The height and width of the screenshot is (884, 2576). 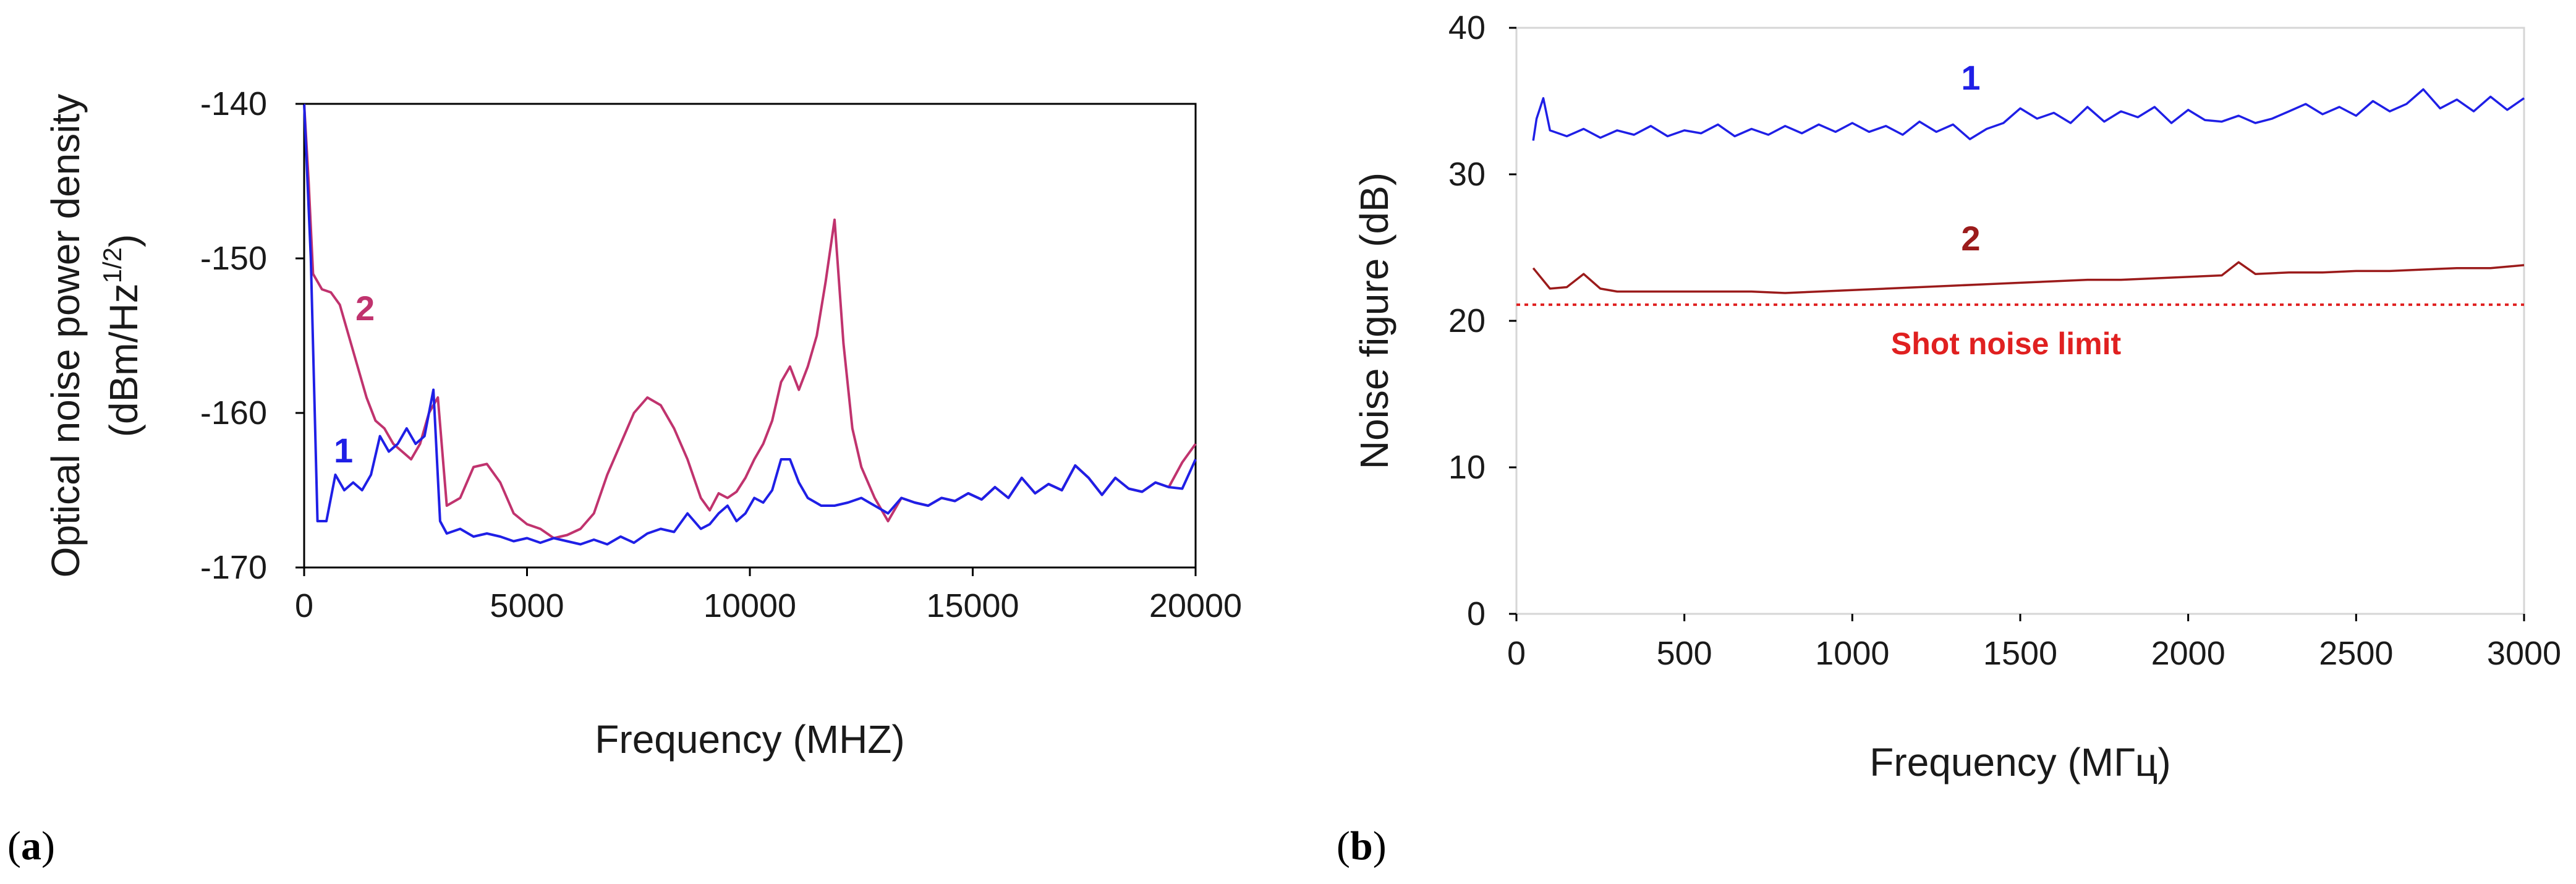 I want to click on chart-a-x-ticks: 0 5000 10000 15000 20000, so click(x=768, y=595).